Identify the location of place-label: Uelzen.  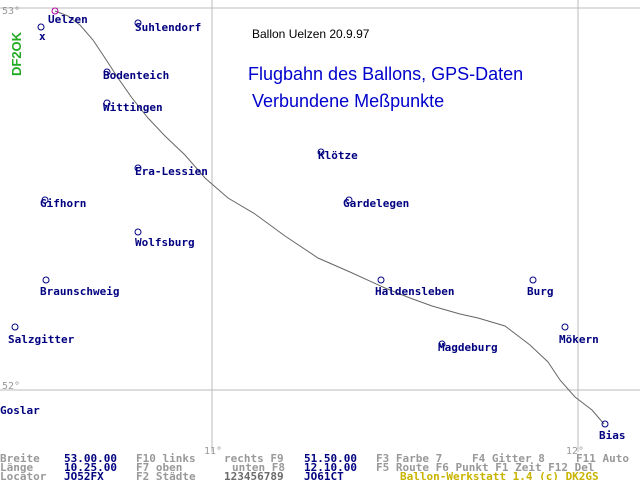
(68, 19).